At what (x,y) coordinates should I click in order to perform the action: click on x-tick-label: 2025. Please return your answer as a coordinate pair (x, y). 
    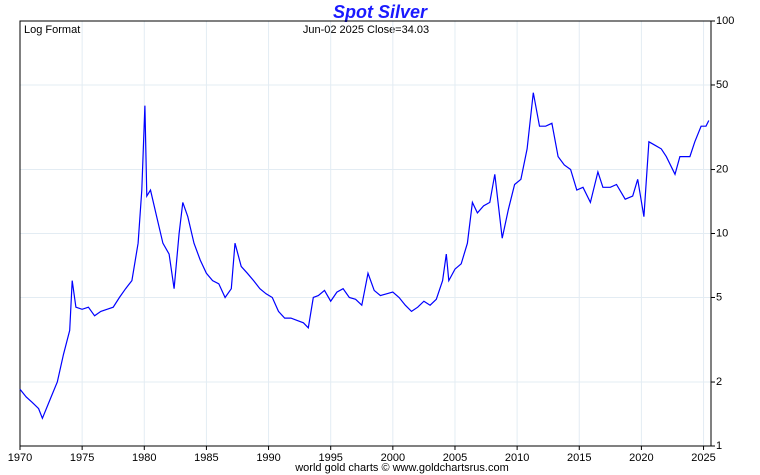
    Looking at the image, I should click on (703, 458).